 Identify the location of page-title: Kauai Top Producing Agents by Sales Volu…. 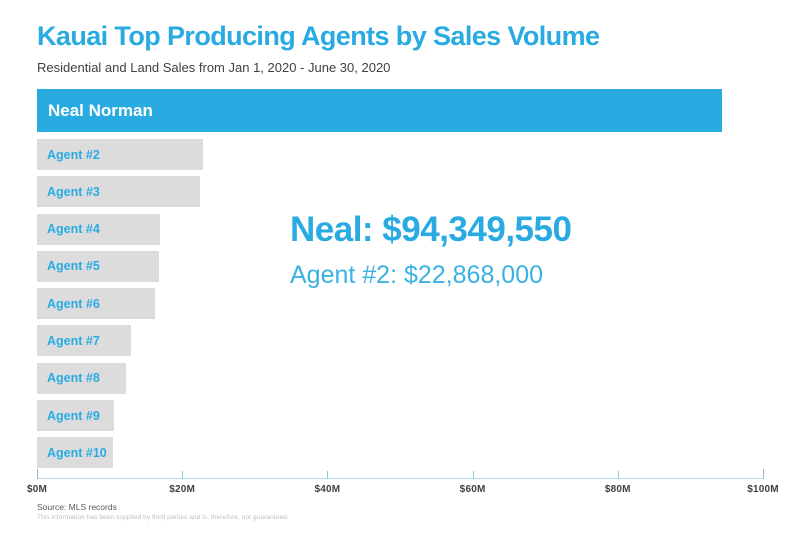
(318, 36).